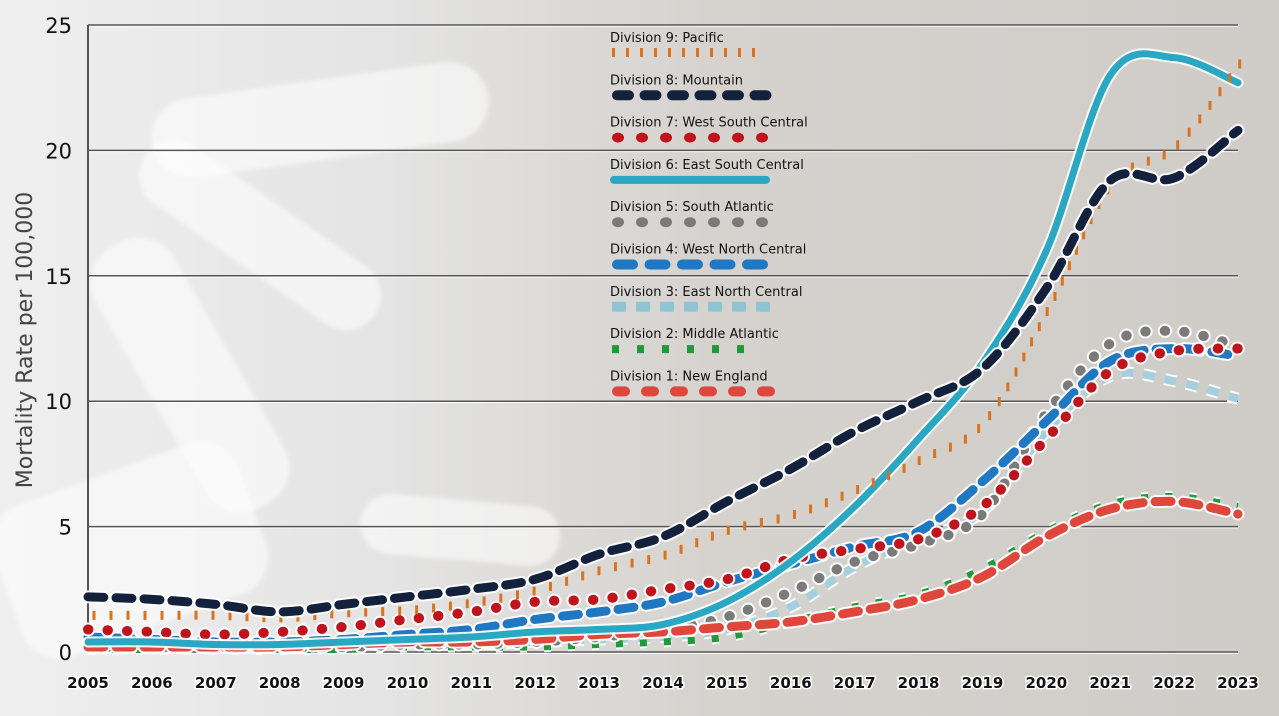 This screenshot has height=716, width=1279. I want to click on y-tick-label: 15, so click(58, 277).